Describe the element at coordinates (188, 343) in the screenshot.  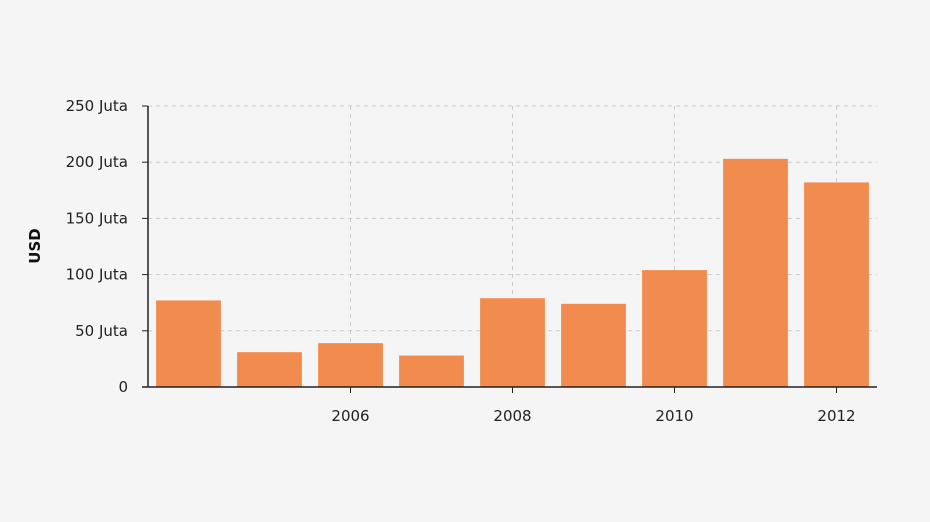
I see `bar-2004` at that location.